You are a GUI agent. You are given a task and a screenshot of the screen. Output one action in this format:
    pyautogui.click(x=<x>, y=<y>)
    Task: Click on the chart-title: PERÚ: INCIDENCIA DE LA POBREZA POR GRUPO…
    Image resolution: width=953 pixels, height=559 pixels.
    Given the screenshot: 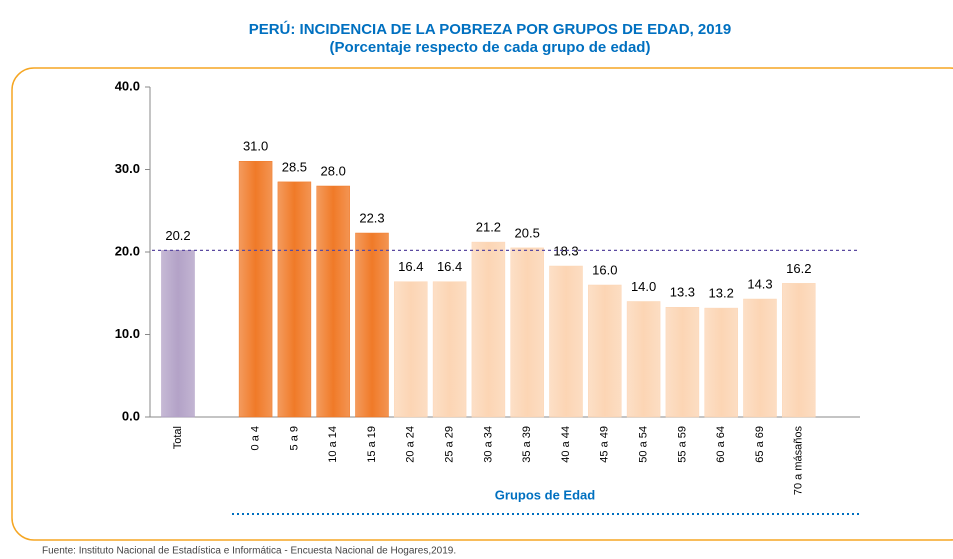 What is the action you would take?
    pyautogui.click(x=490, y=29)
    